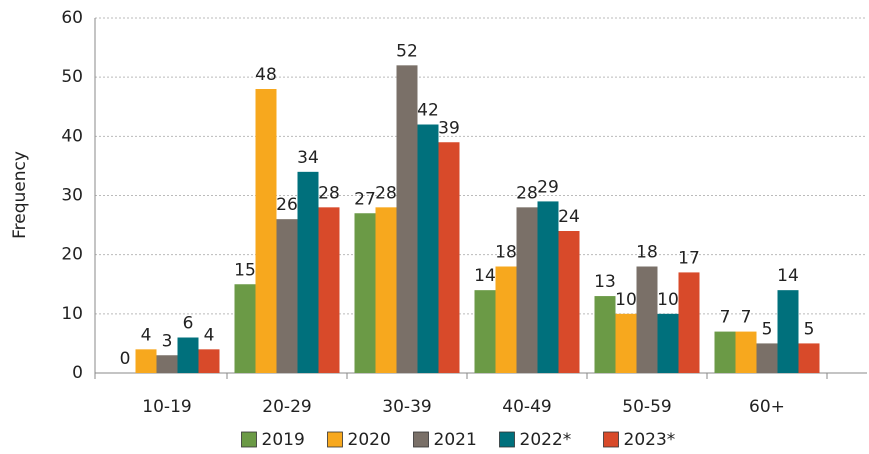 The width and height of the screenshot is (869, 454). Describe the element at coordinates (72, 196) in the screenshot. I see `y-tick-label: 30` at that location.